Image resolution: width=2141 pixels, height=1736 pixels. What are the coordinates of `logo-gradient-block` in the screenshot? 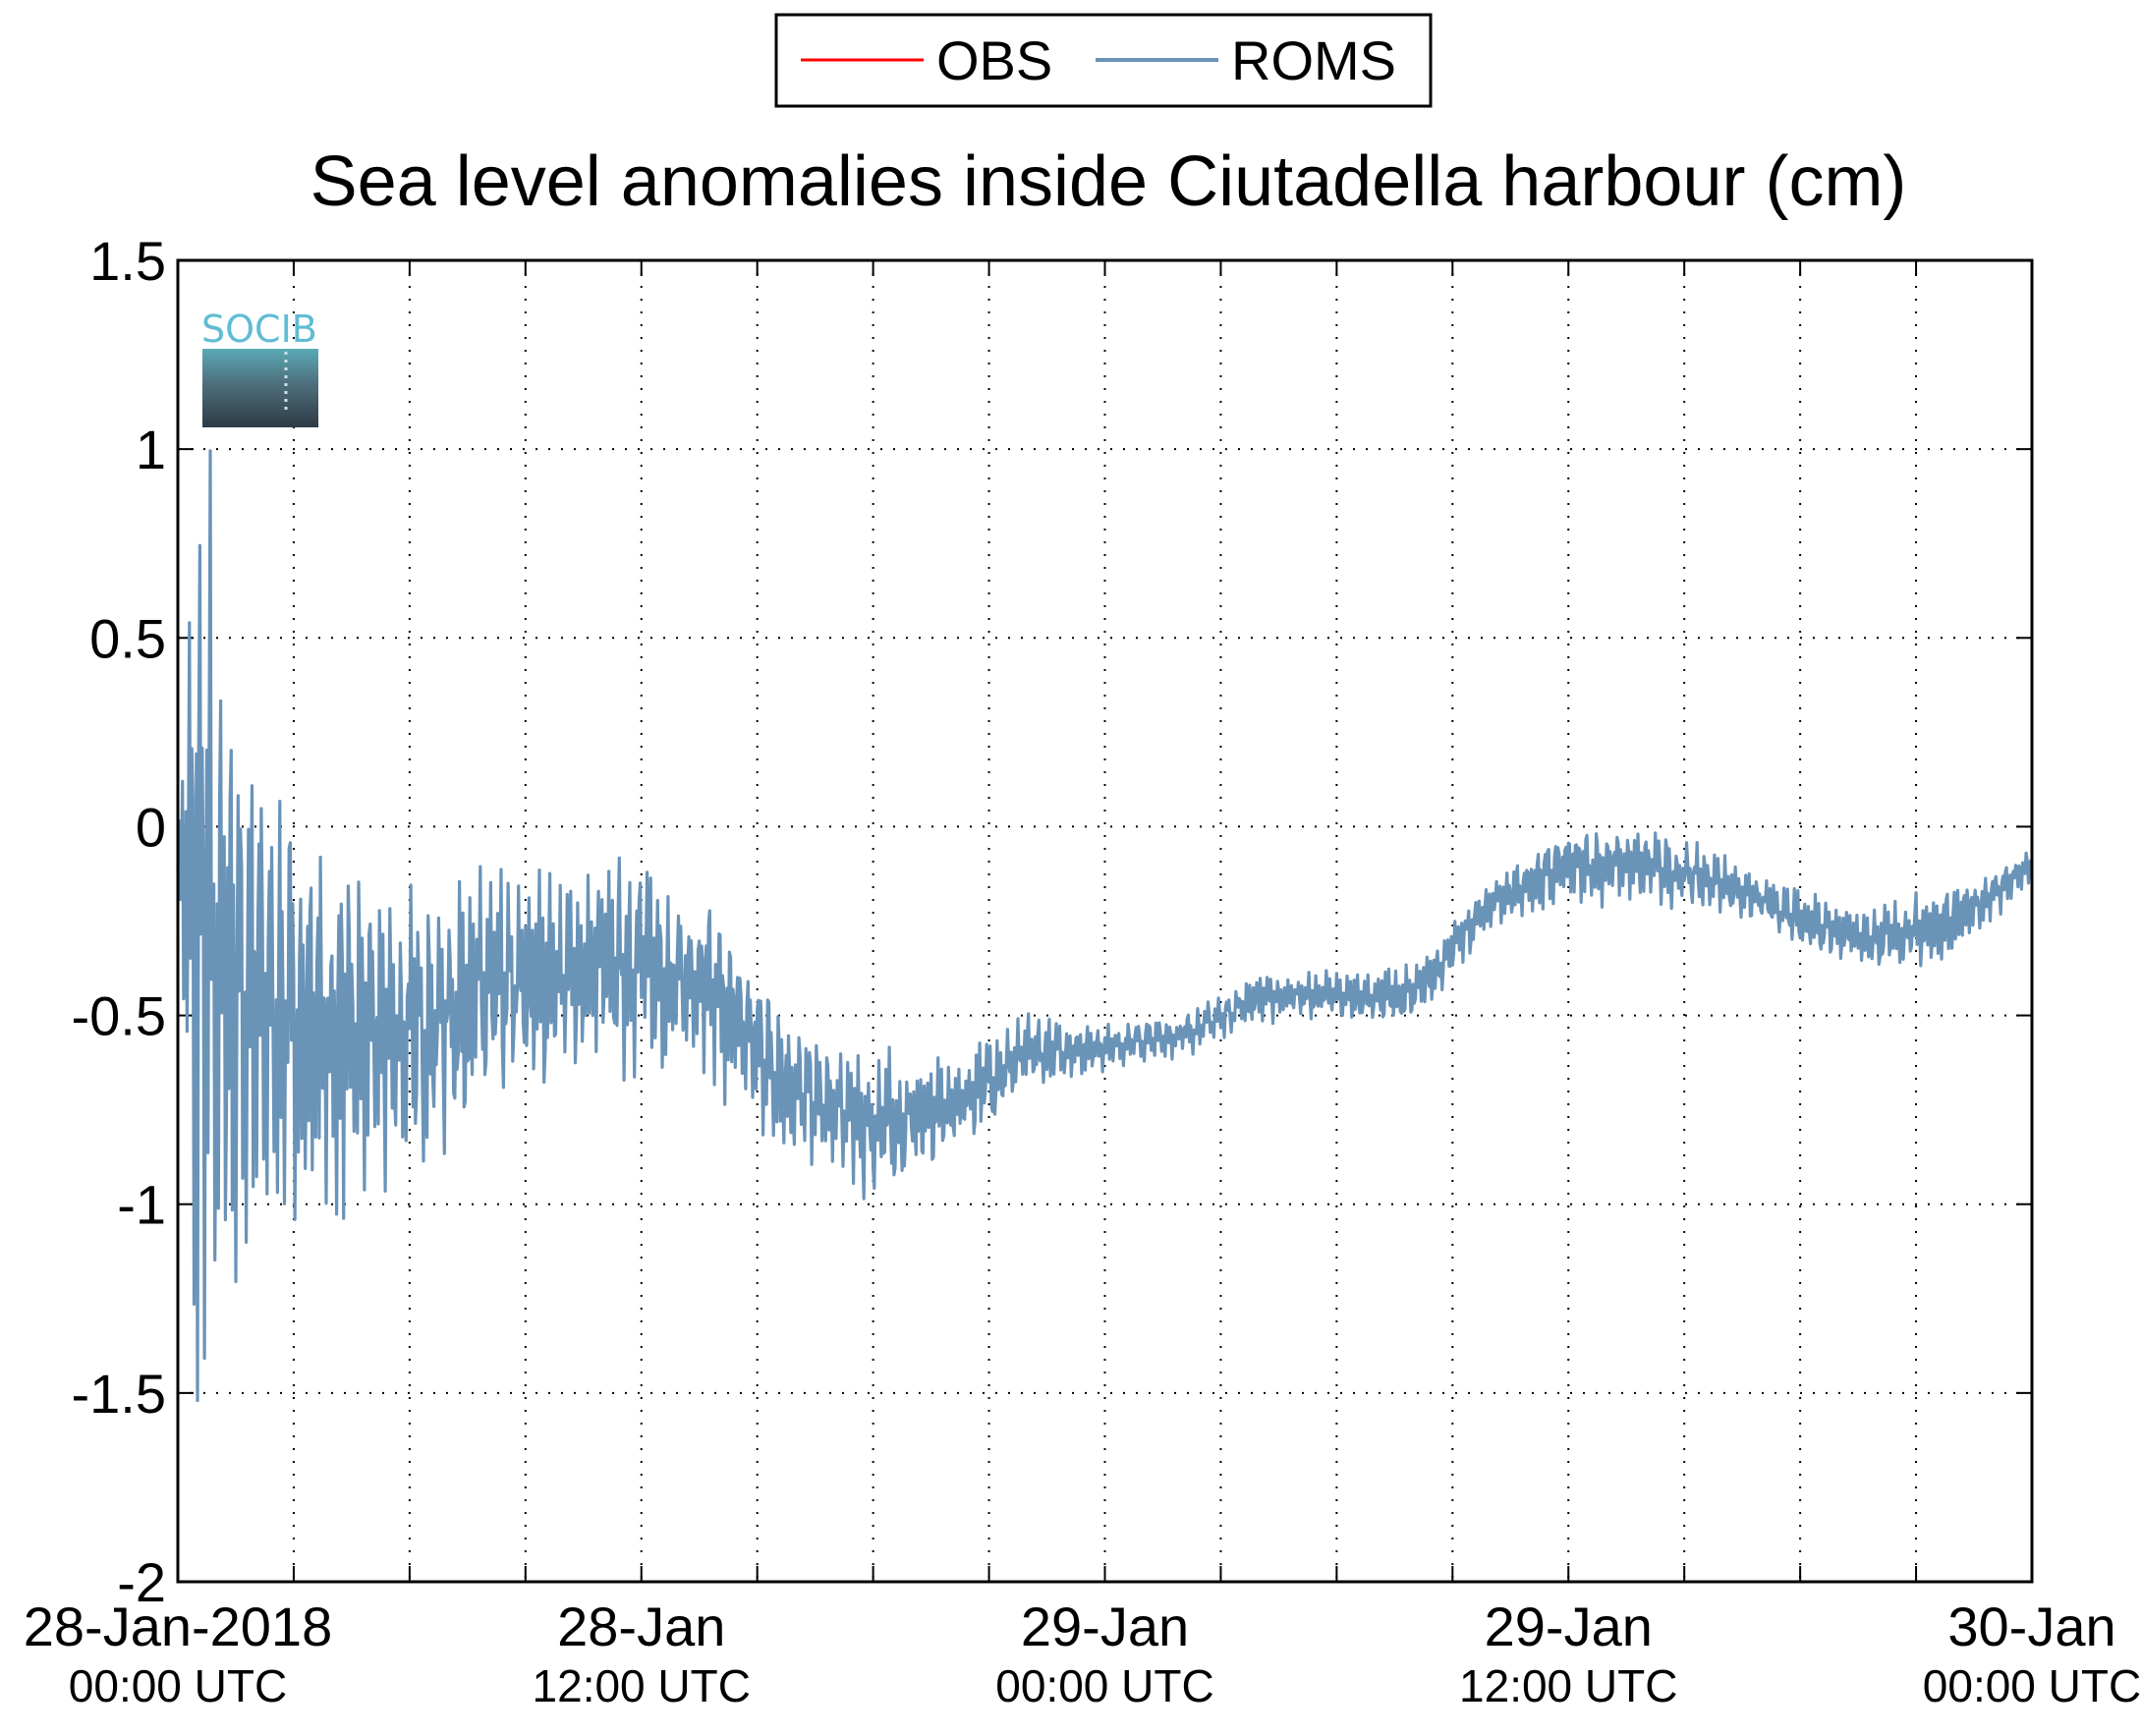 It's located at (260, 388).